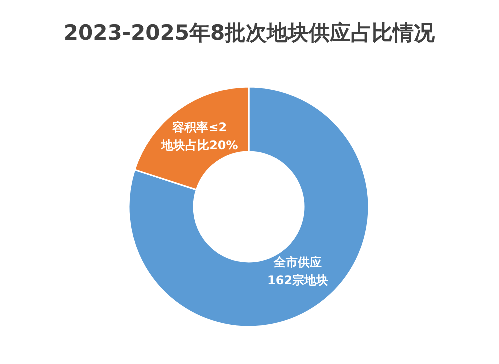 The image size is (499, 364). Describe the element at coordinates (298, 272) in the screenshot. I see `slice-label: 全市供应 162宗地块` at that location.